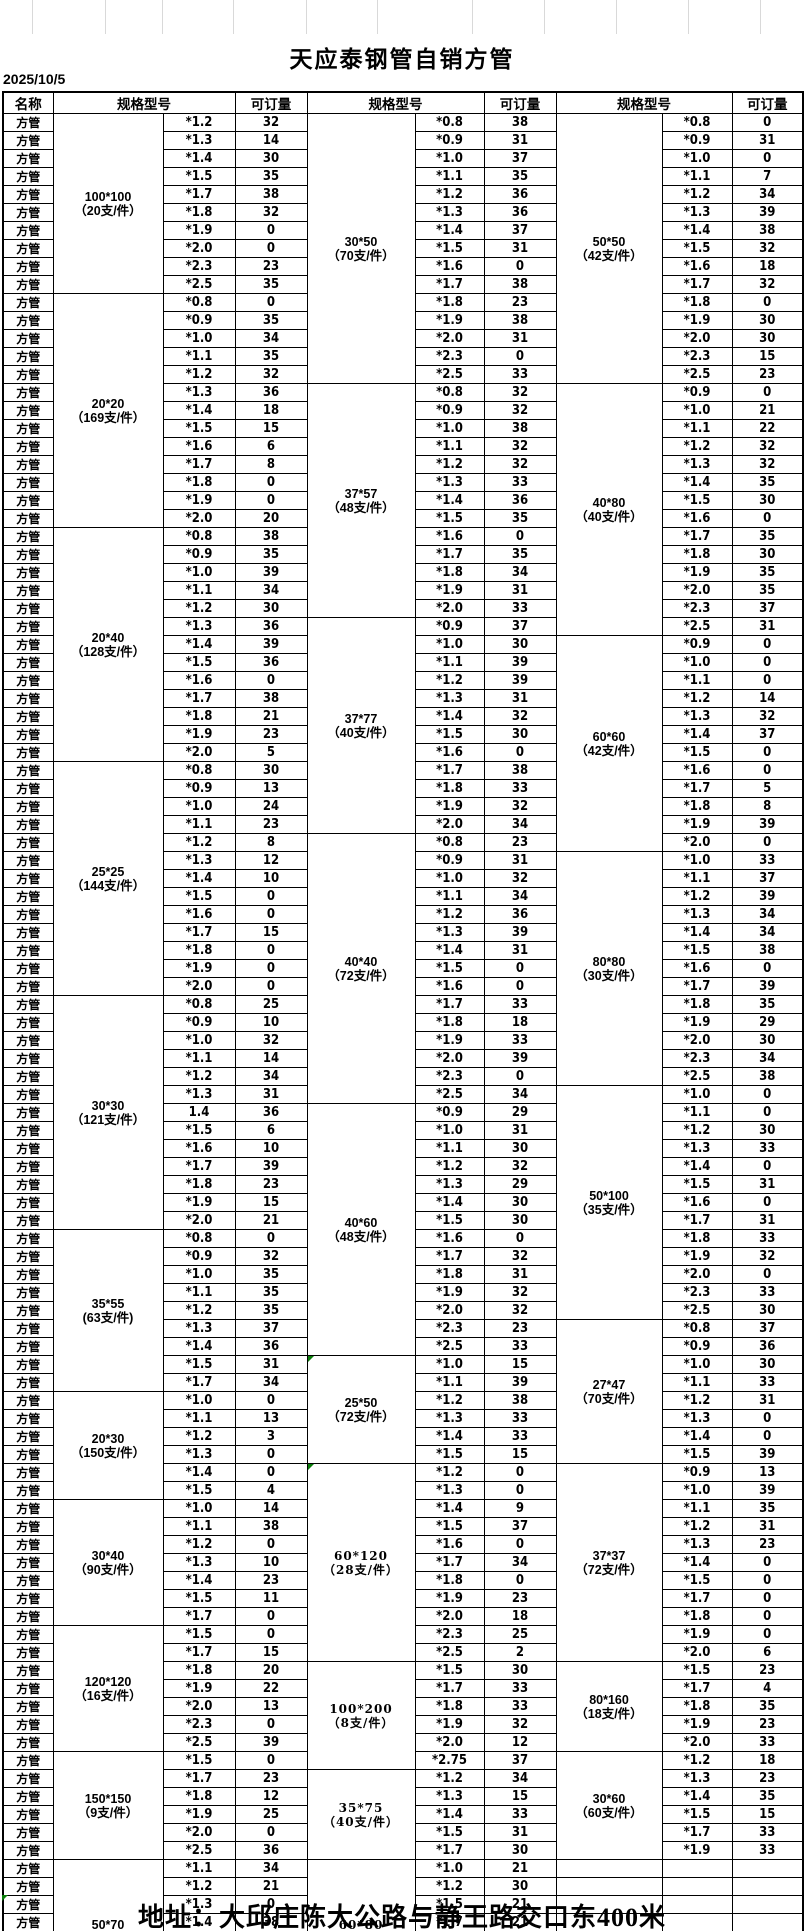 This screenshot has width=804, height=1931. What do you see at coordinates (271, 1436) in the screenshot?
I see `qty-cell: 3` at bounding box center [271, 1436].